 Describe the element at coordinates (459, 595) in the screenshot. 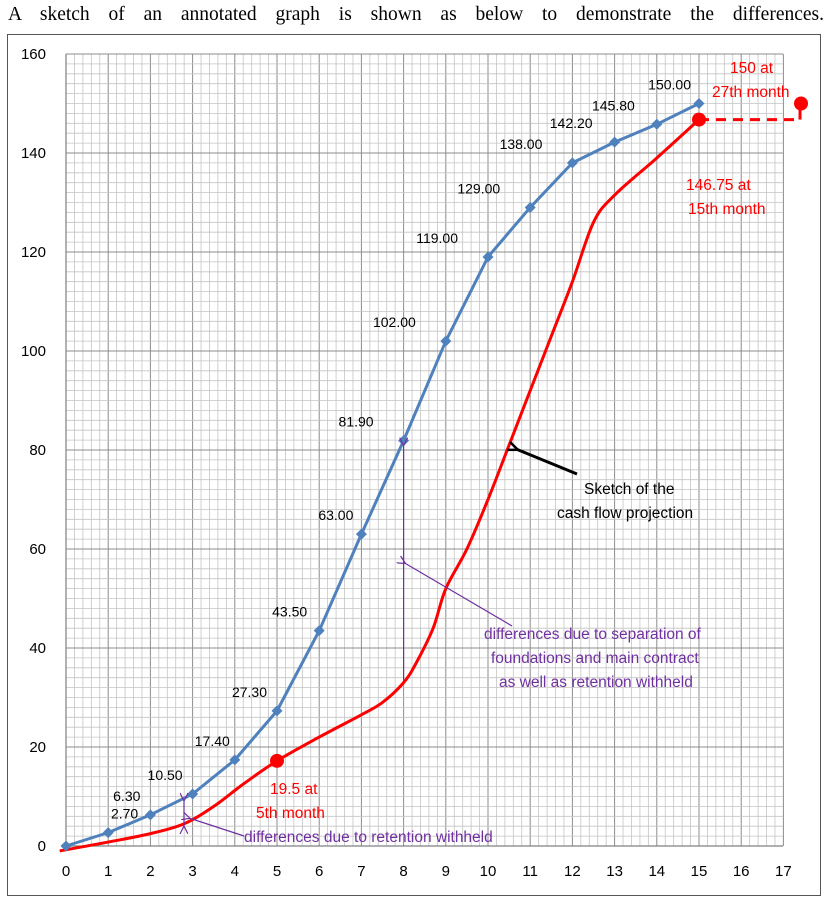

I see `separation-pointer-arrow` at that location.